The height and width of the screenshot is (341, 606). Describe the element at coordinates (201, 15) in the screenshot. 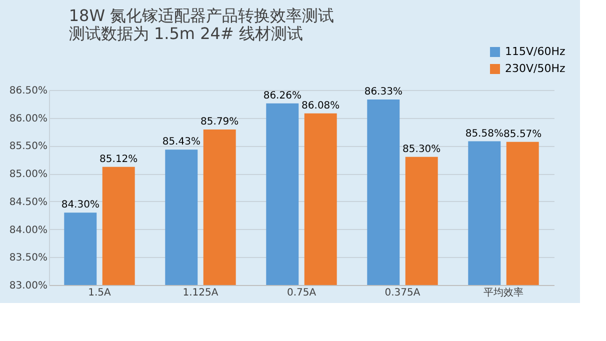

I see `text: 18W 氮化镓适配器产品转换效率测试` at that location.